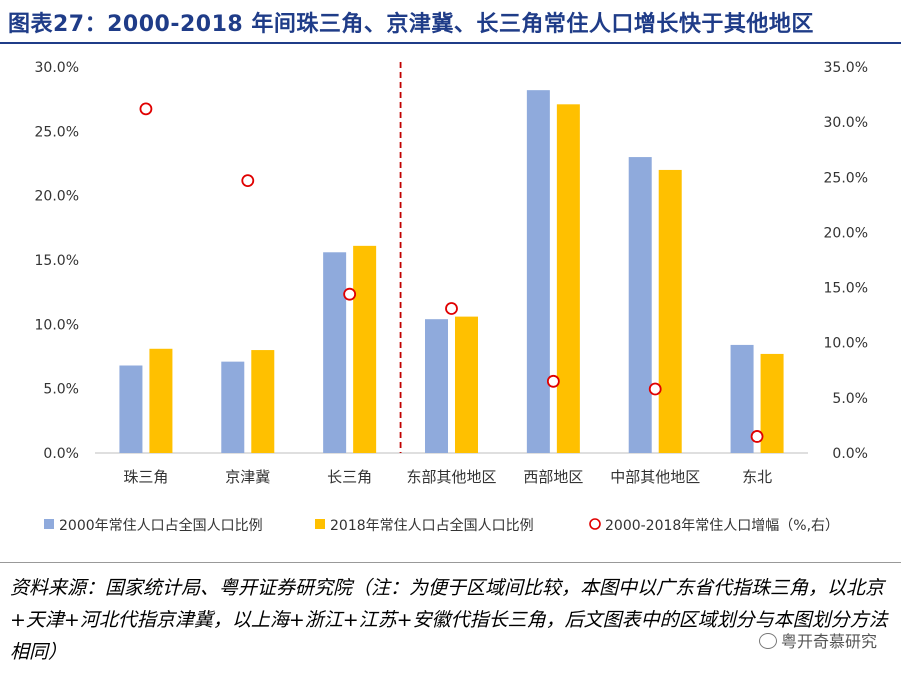  What do you see at coordinates (595, 524) in the screenshot?
I see `legend-swatch-growth` at bounding box center [595, 524].